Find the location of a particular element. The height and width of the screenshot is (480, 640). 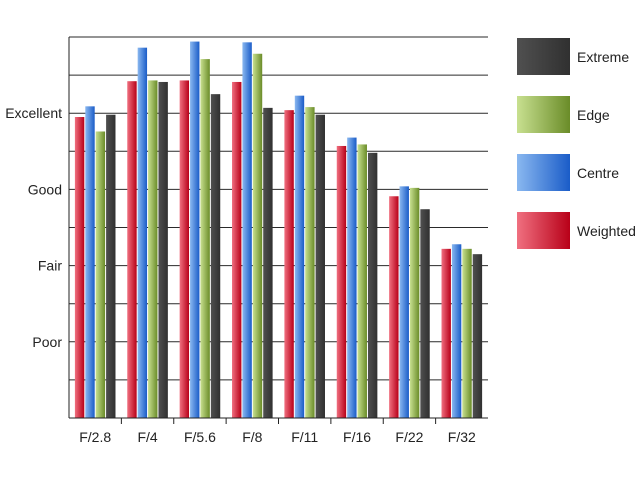

y-tick-label: Excellent is located at coordinates (33, 113).